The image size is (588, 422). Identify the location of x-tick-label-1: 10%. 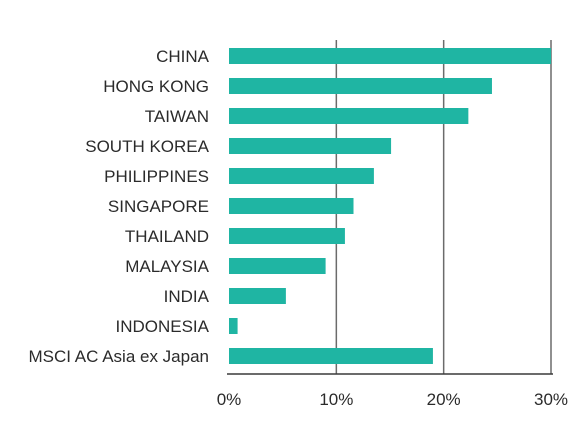
(336, 399).